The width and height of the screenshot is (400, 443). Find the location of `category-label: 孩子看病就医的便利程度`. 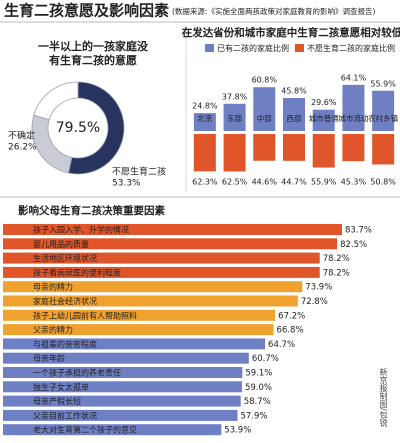

category-label: 孩子看病就医的便利程度 is located at coordinates (77, 272).